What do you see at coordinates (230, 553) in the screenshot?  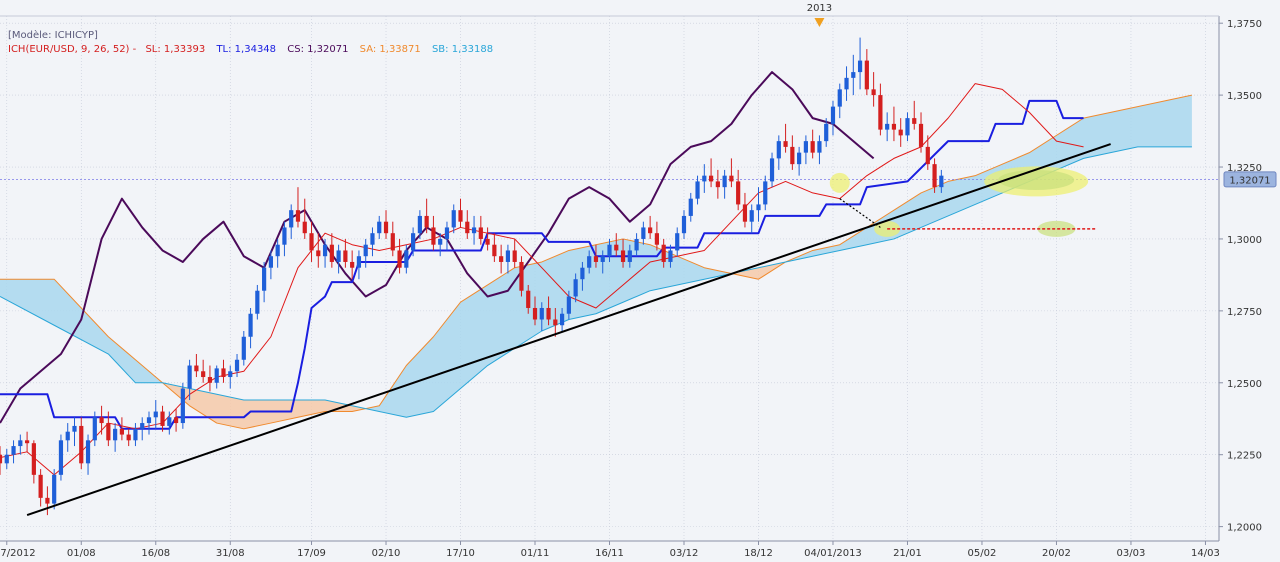 I see `x-tick-label: 31/08` at bounding box center [230, 553].